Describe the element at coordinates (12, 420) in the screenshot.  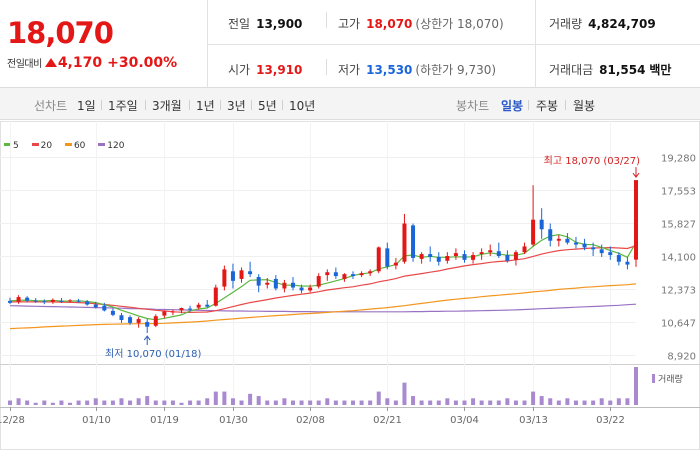
I see `x-tick-label: 12/28` at that location.